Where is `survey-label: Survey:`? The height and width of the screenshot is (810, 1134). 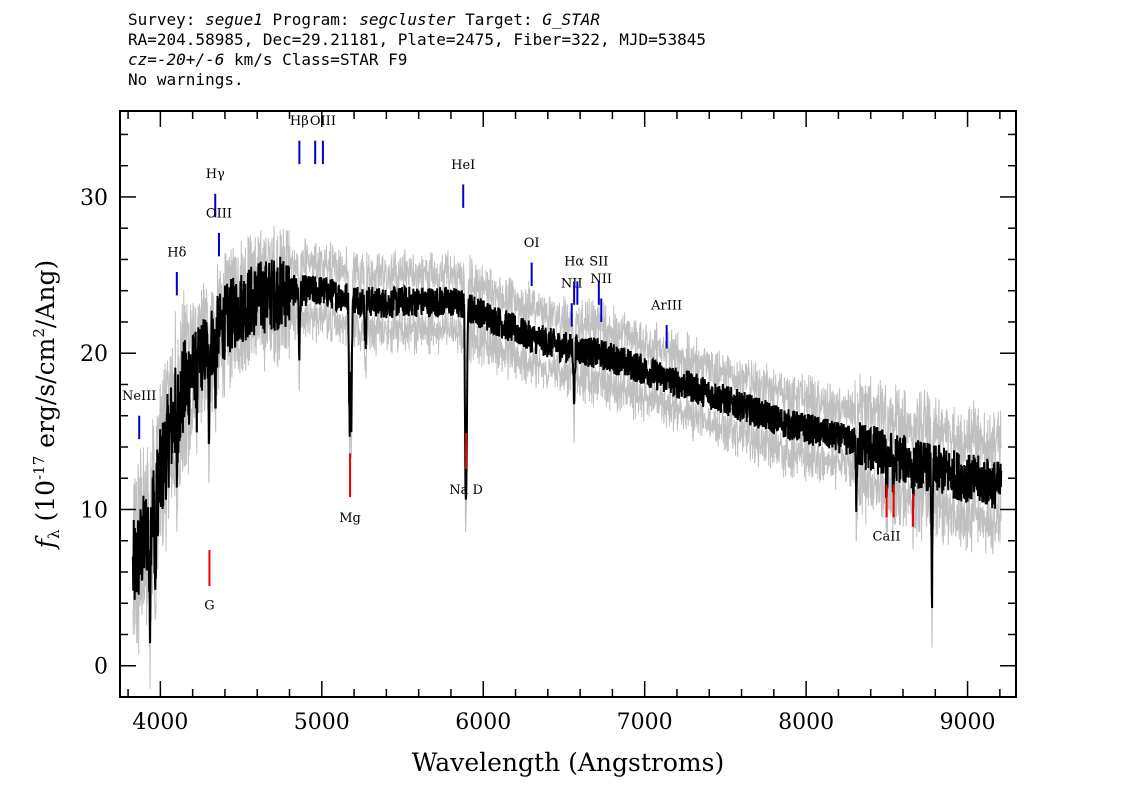
survey-label: Survey: is located at coordinates (167, 19).